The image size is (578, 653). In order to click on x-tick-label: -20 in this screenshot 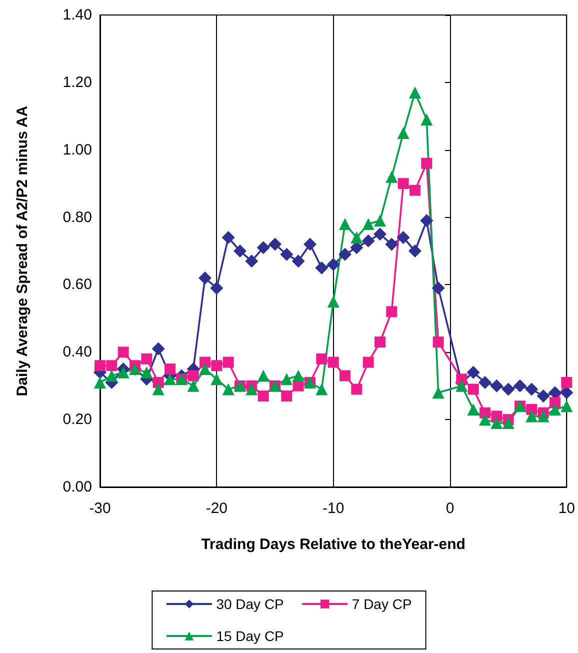, I will do `click(217, 508)`.